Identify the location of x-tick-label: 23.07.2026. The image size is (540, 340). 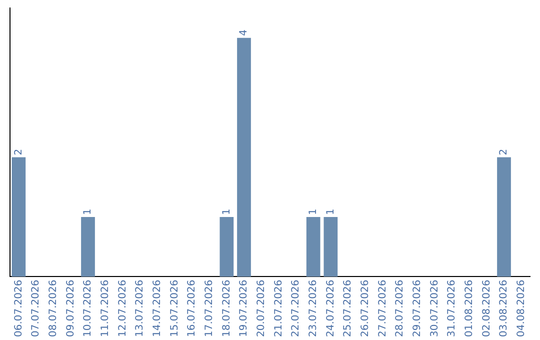
(313, 309).